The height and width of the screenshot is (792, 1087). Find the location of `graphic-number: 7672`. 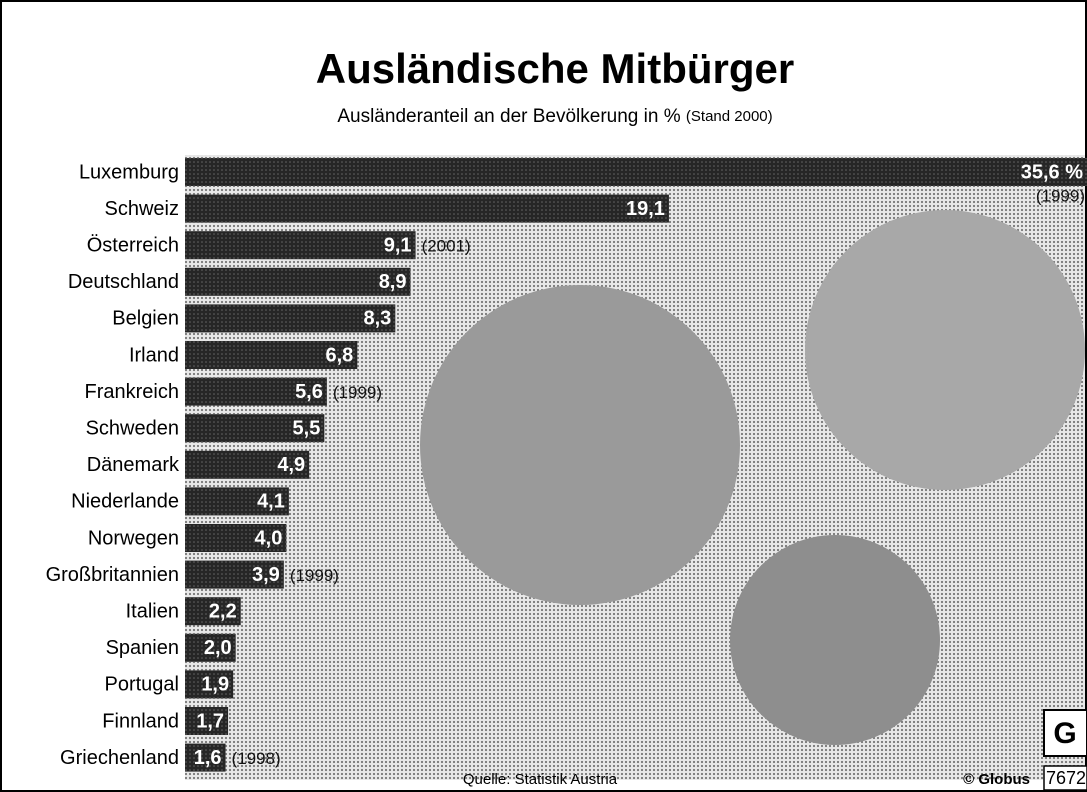

graphic-number: 7672 is located at coordinates (1066, 778).